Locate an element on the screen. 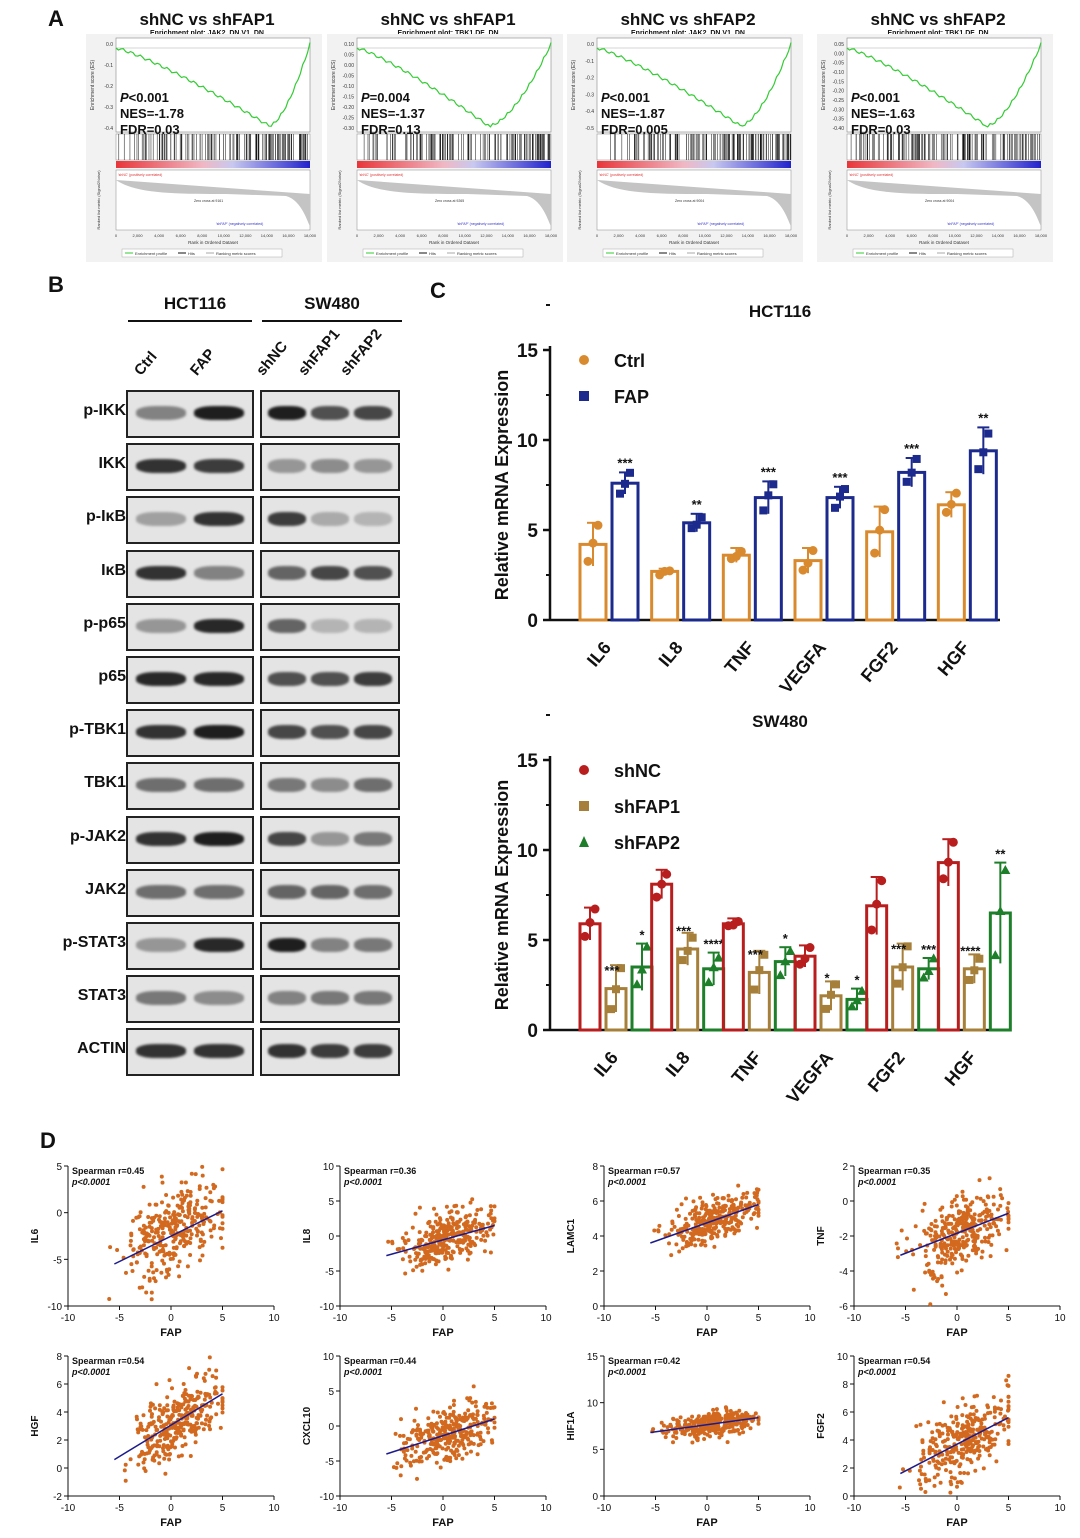 This screenshot has width=1080, height=1538. y-tick-label: 5 is located at coordinates (59, 1167).